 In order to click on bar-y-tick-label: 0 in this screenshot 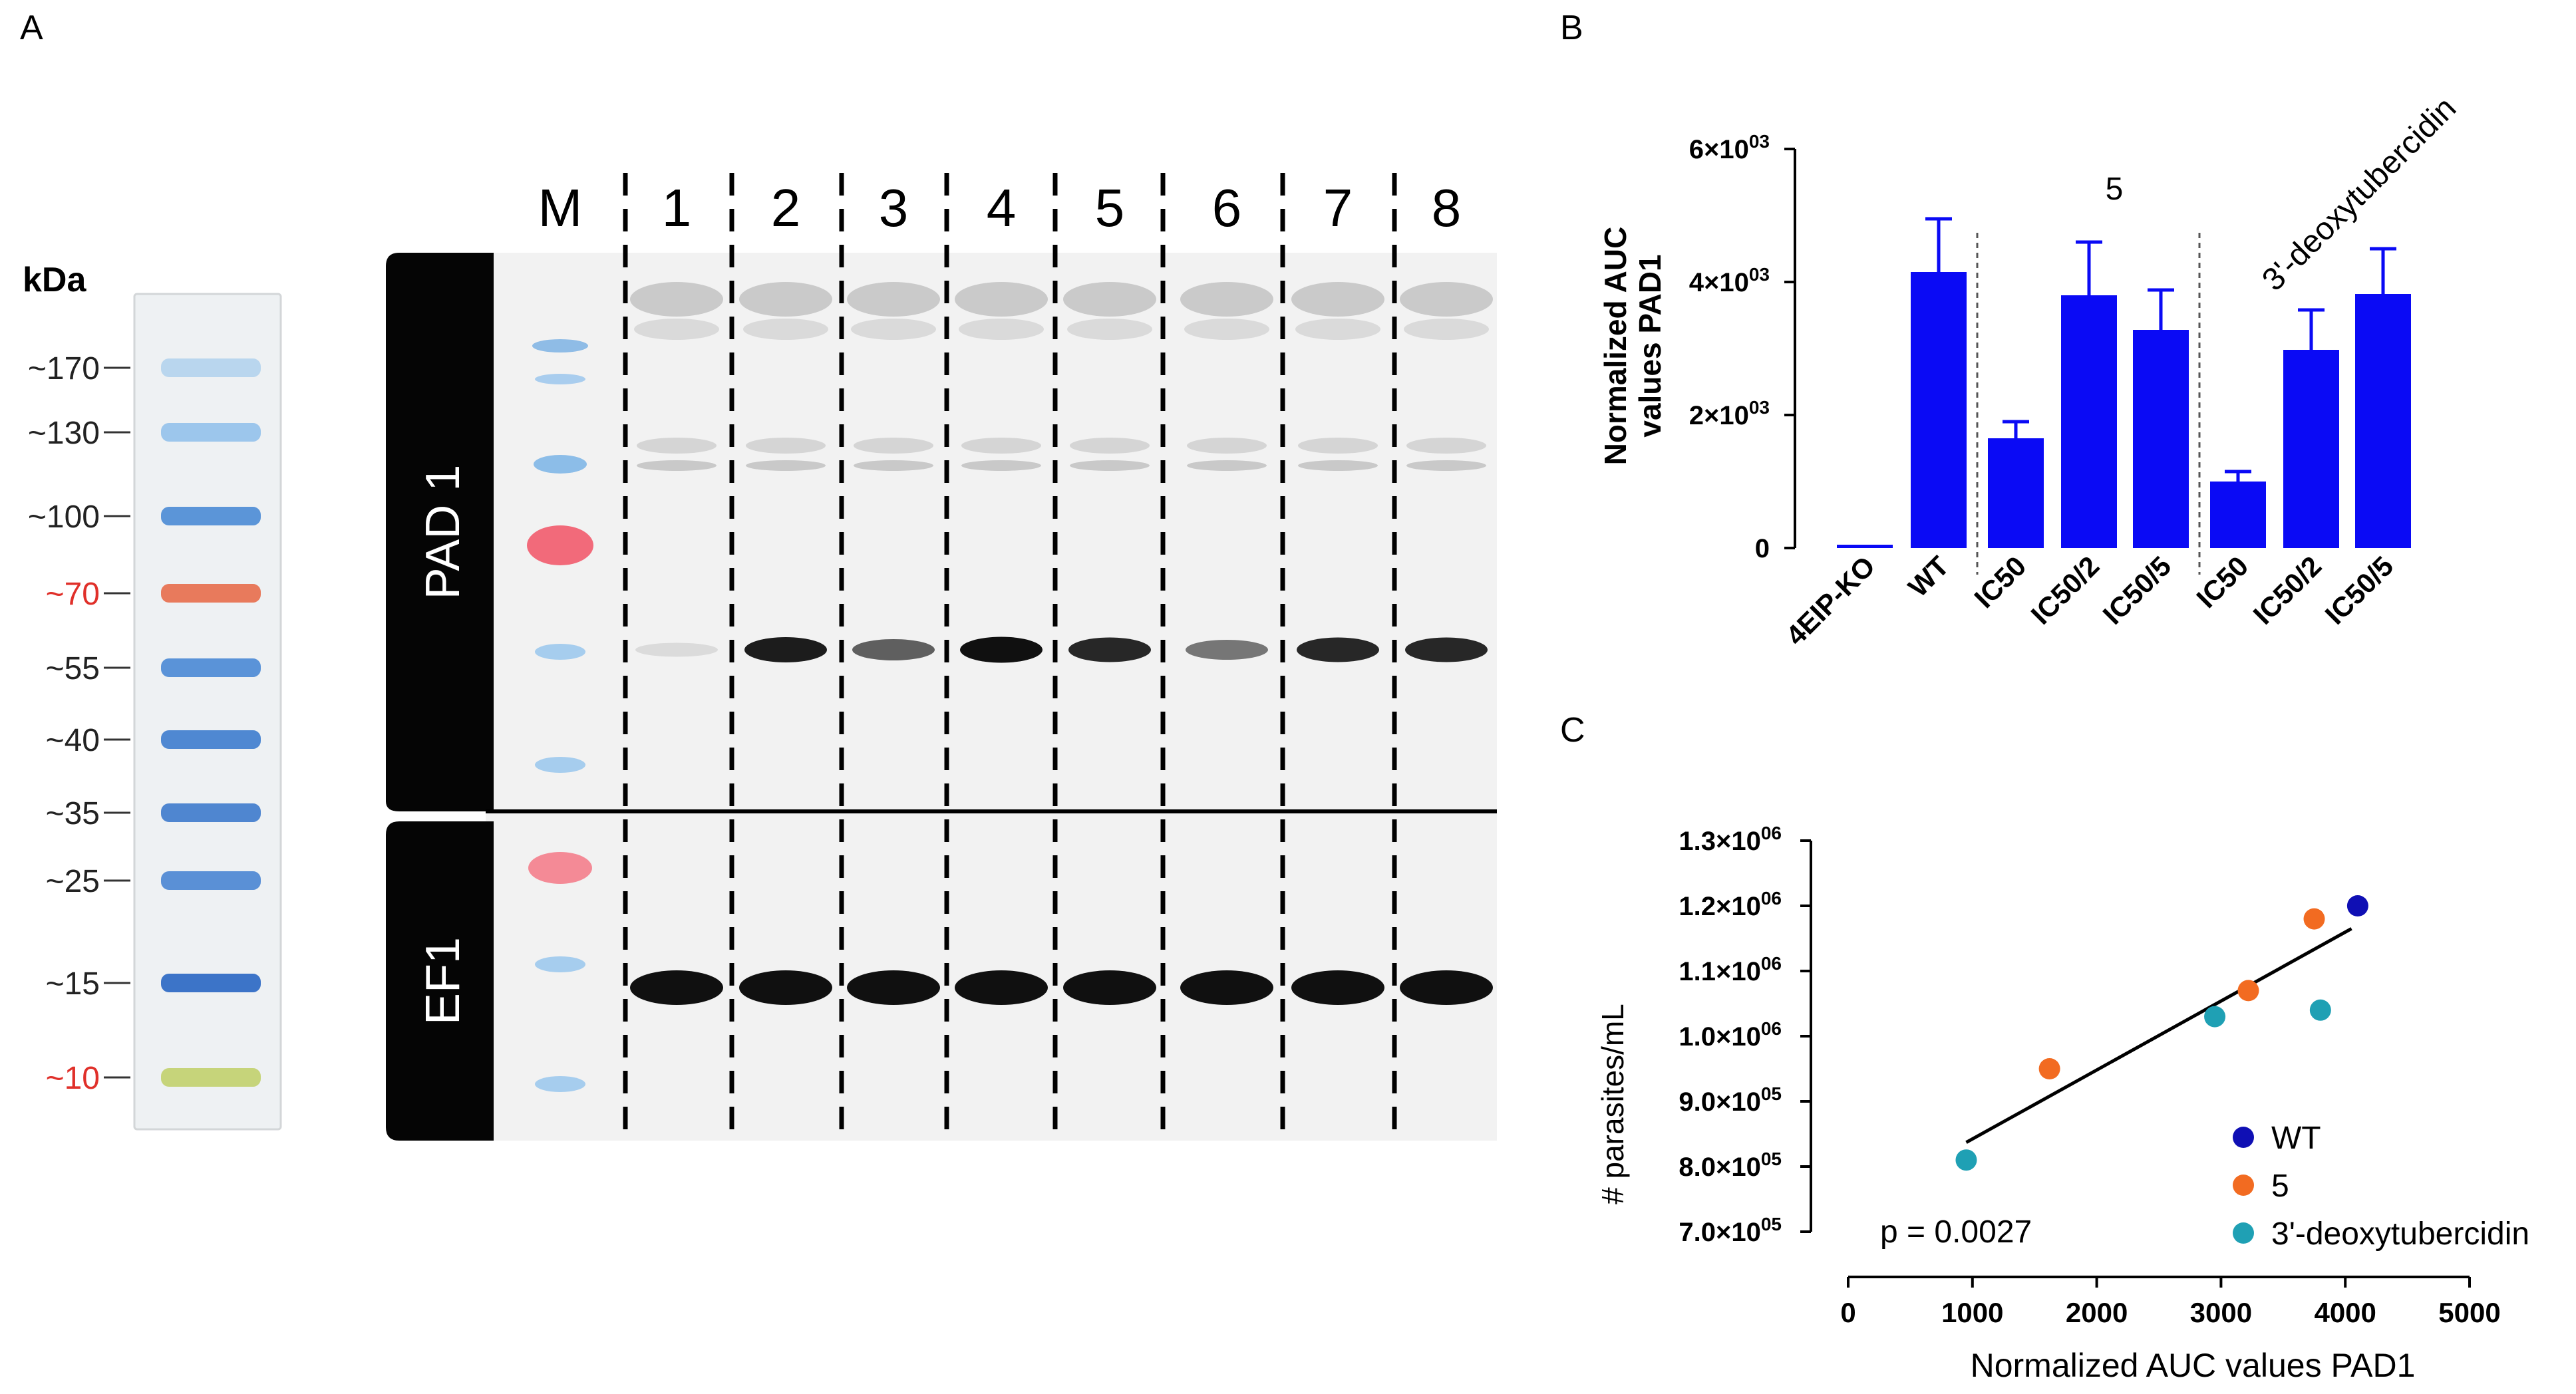, I will do `click(1762, 548)`.